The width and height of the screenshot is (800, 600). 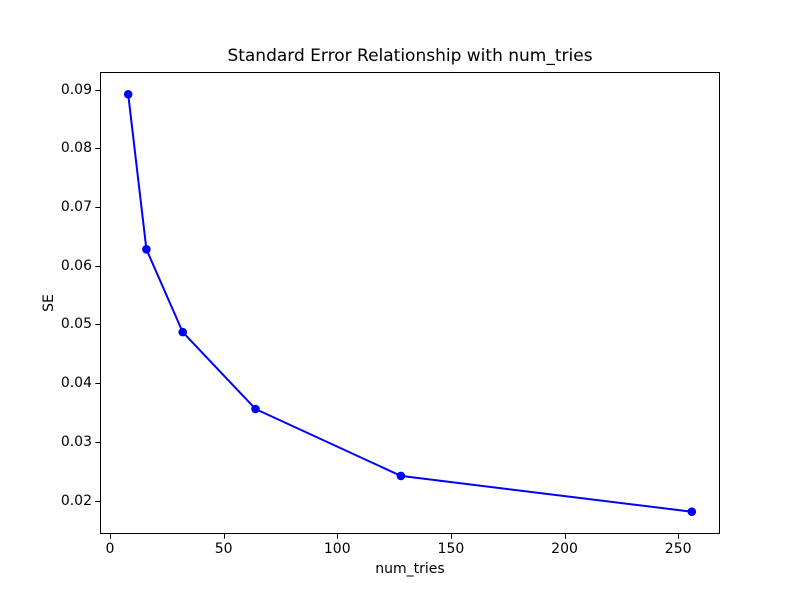 I want to click on x-tick-label: 200, so click(x=564, y=549).